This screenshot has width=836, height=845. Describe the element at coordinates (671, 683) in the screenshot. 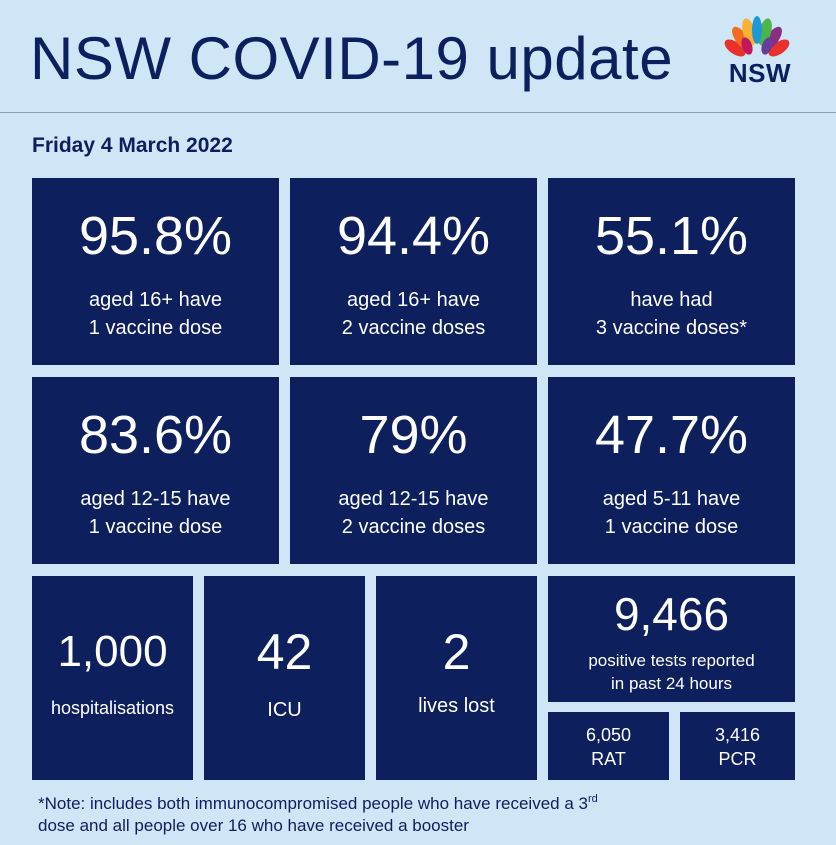

I see `stat-label-line2: in past 24 hours` at that location.